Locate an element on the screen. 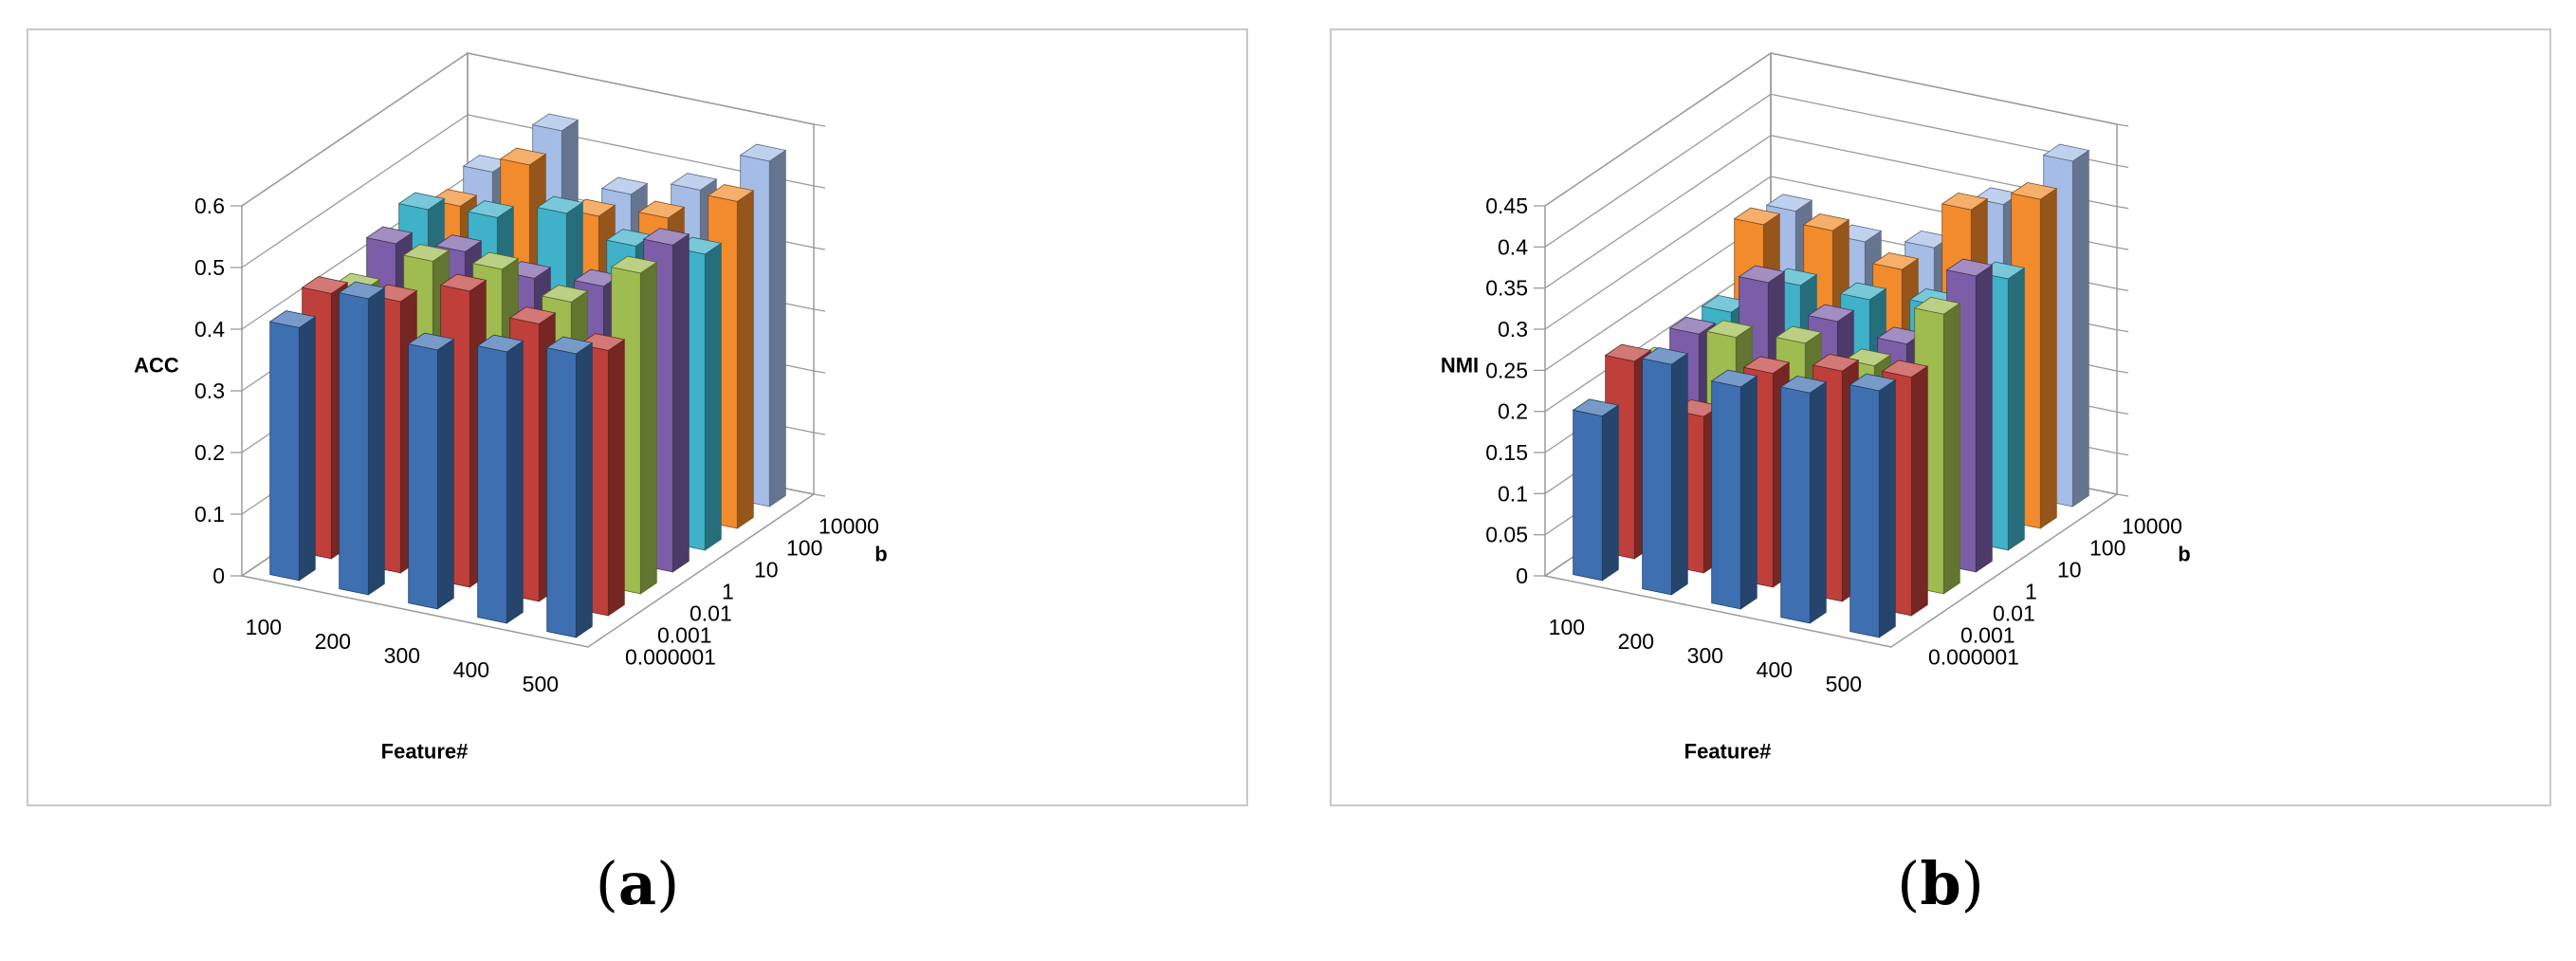  bar-400-b-0.000001 is located at coordinates (500, 479).